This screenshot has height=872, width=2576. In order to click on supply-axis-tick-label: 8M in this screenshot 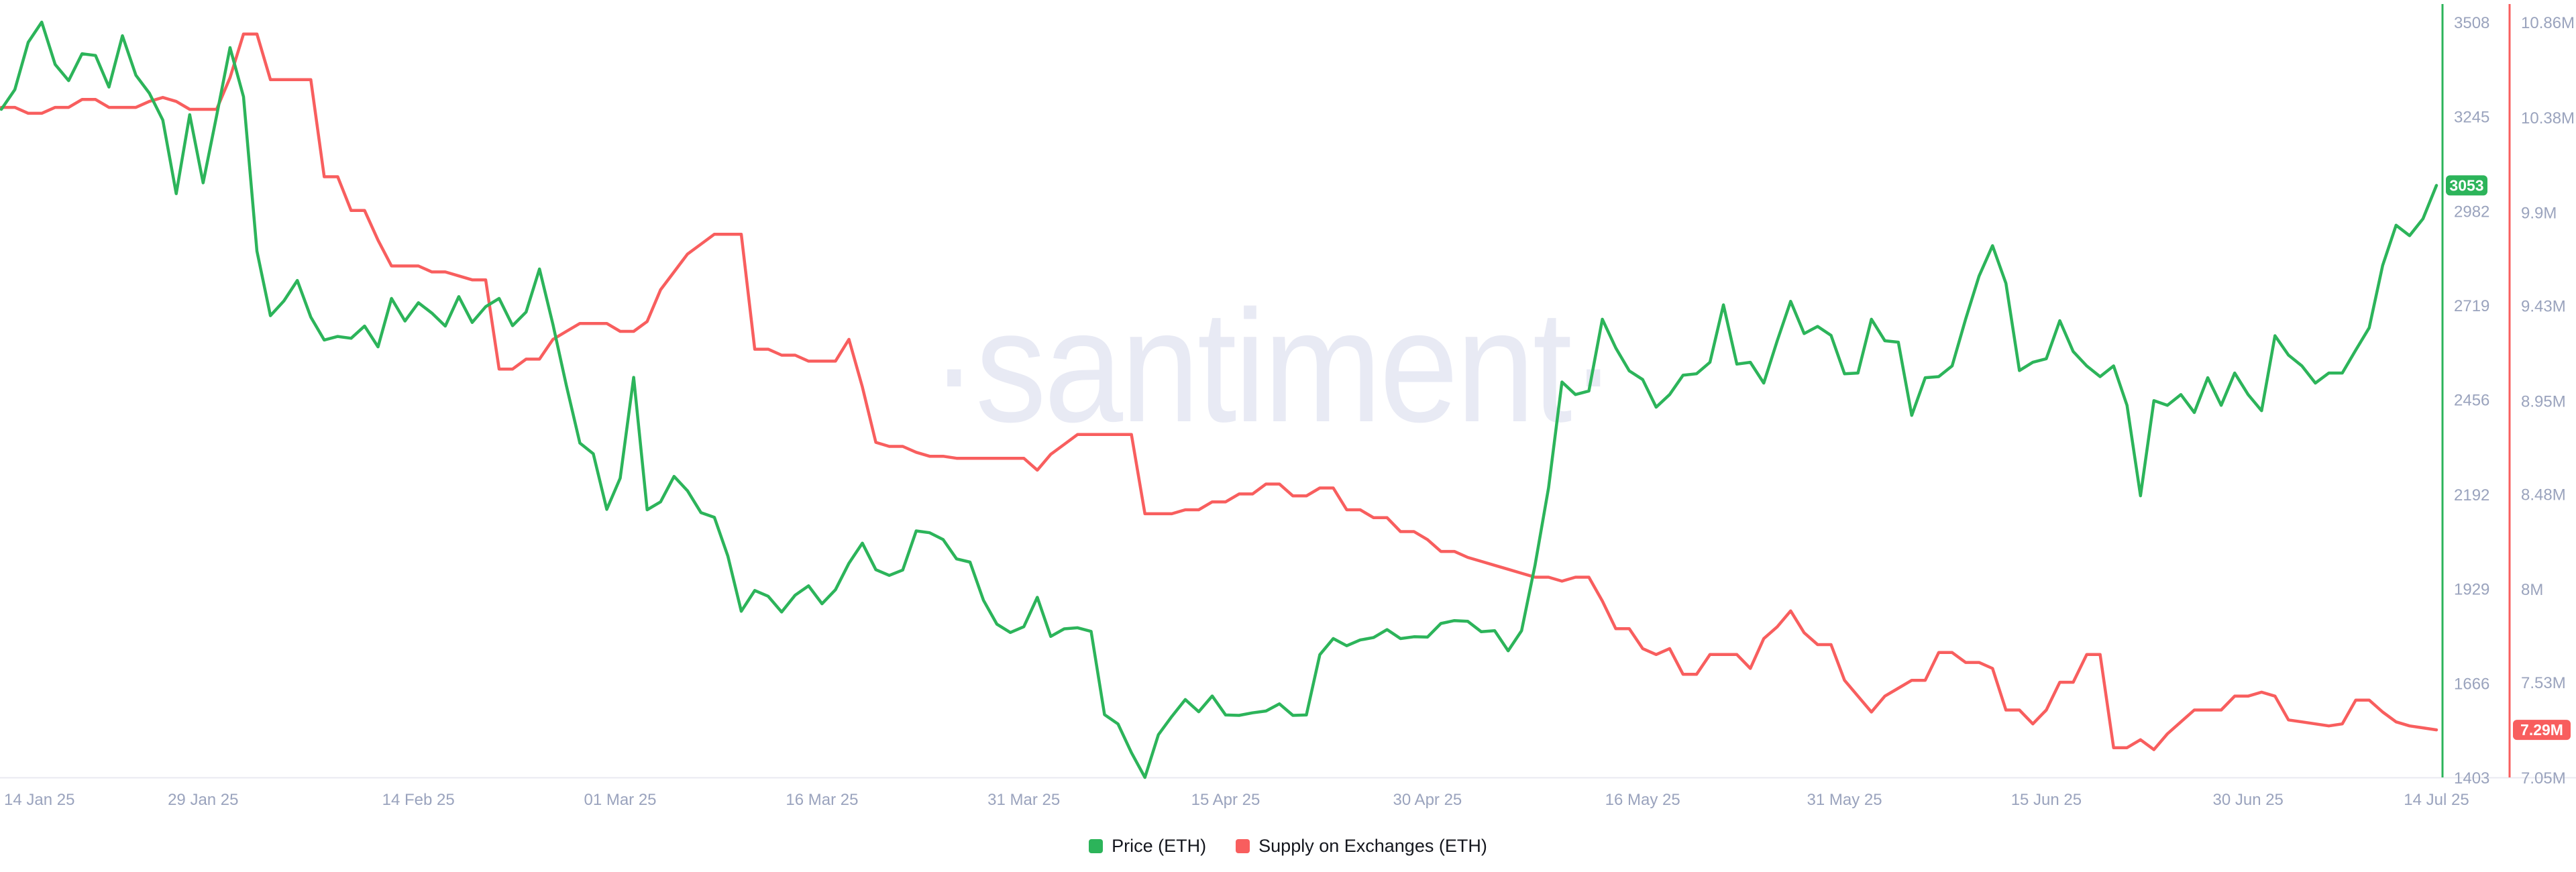, I will do `click(2532, 590)`.